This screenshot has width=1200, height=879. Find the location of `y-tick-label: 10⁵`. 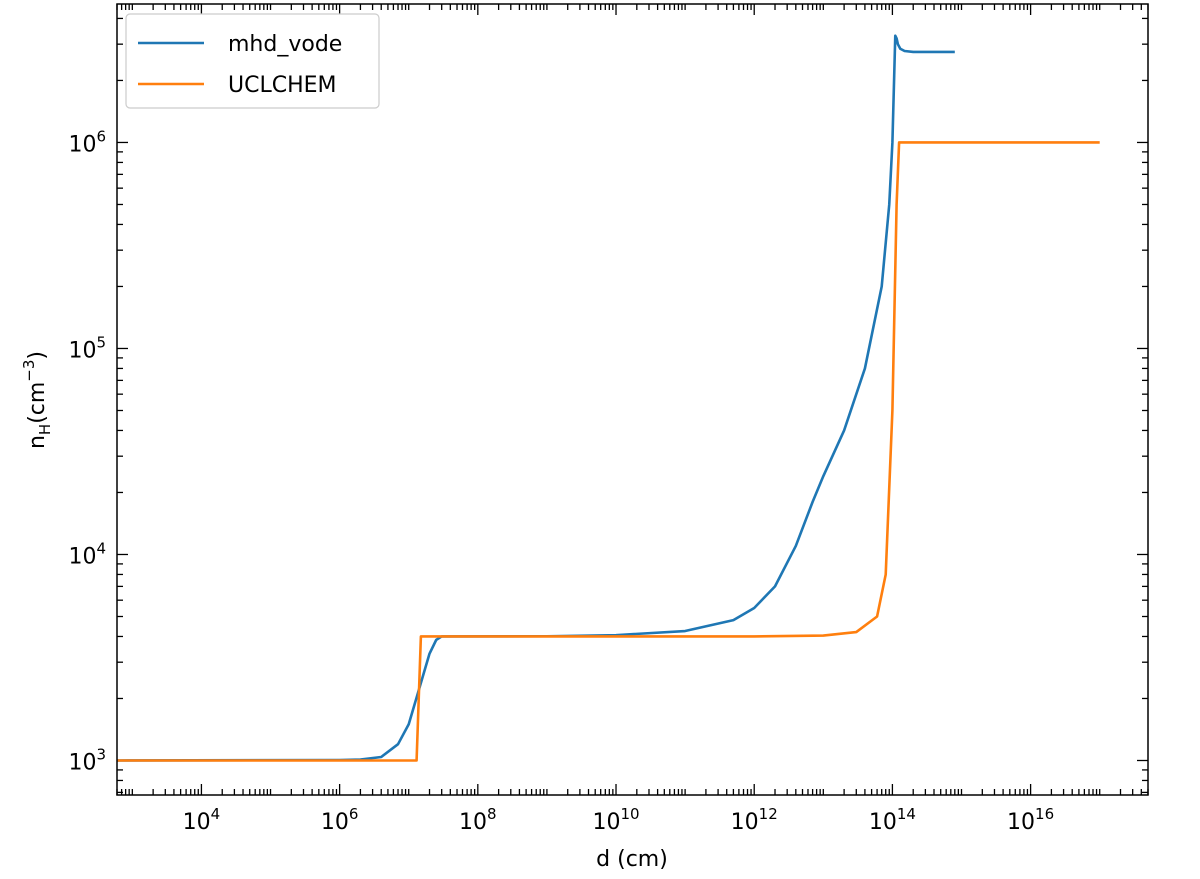

y-tick-label: 10⁵ is located at coordinates (87, 348).